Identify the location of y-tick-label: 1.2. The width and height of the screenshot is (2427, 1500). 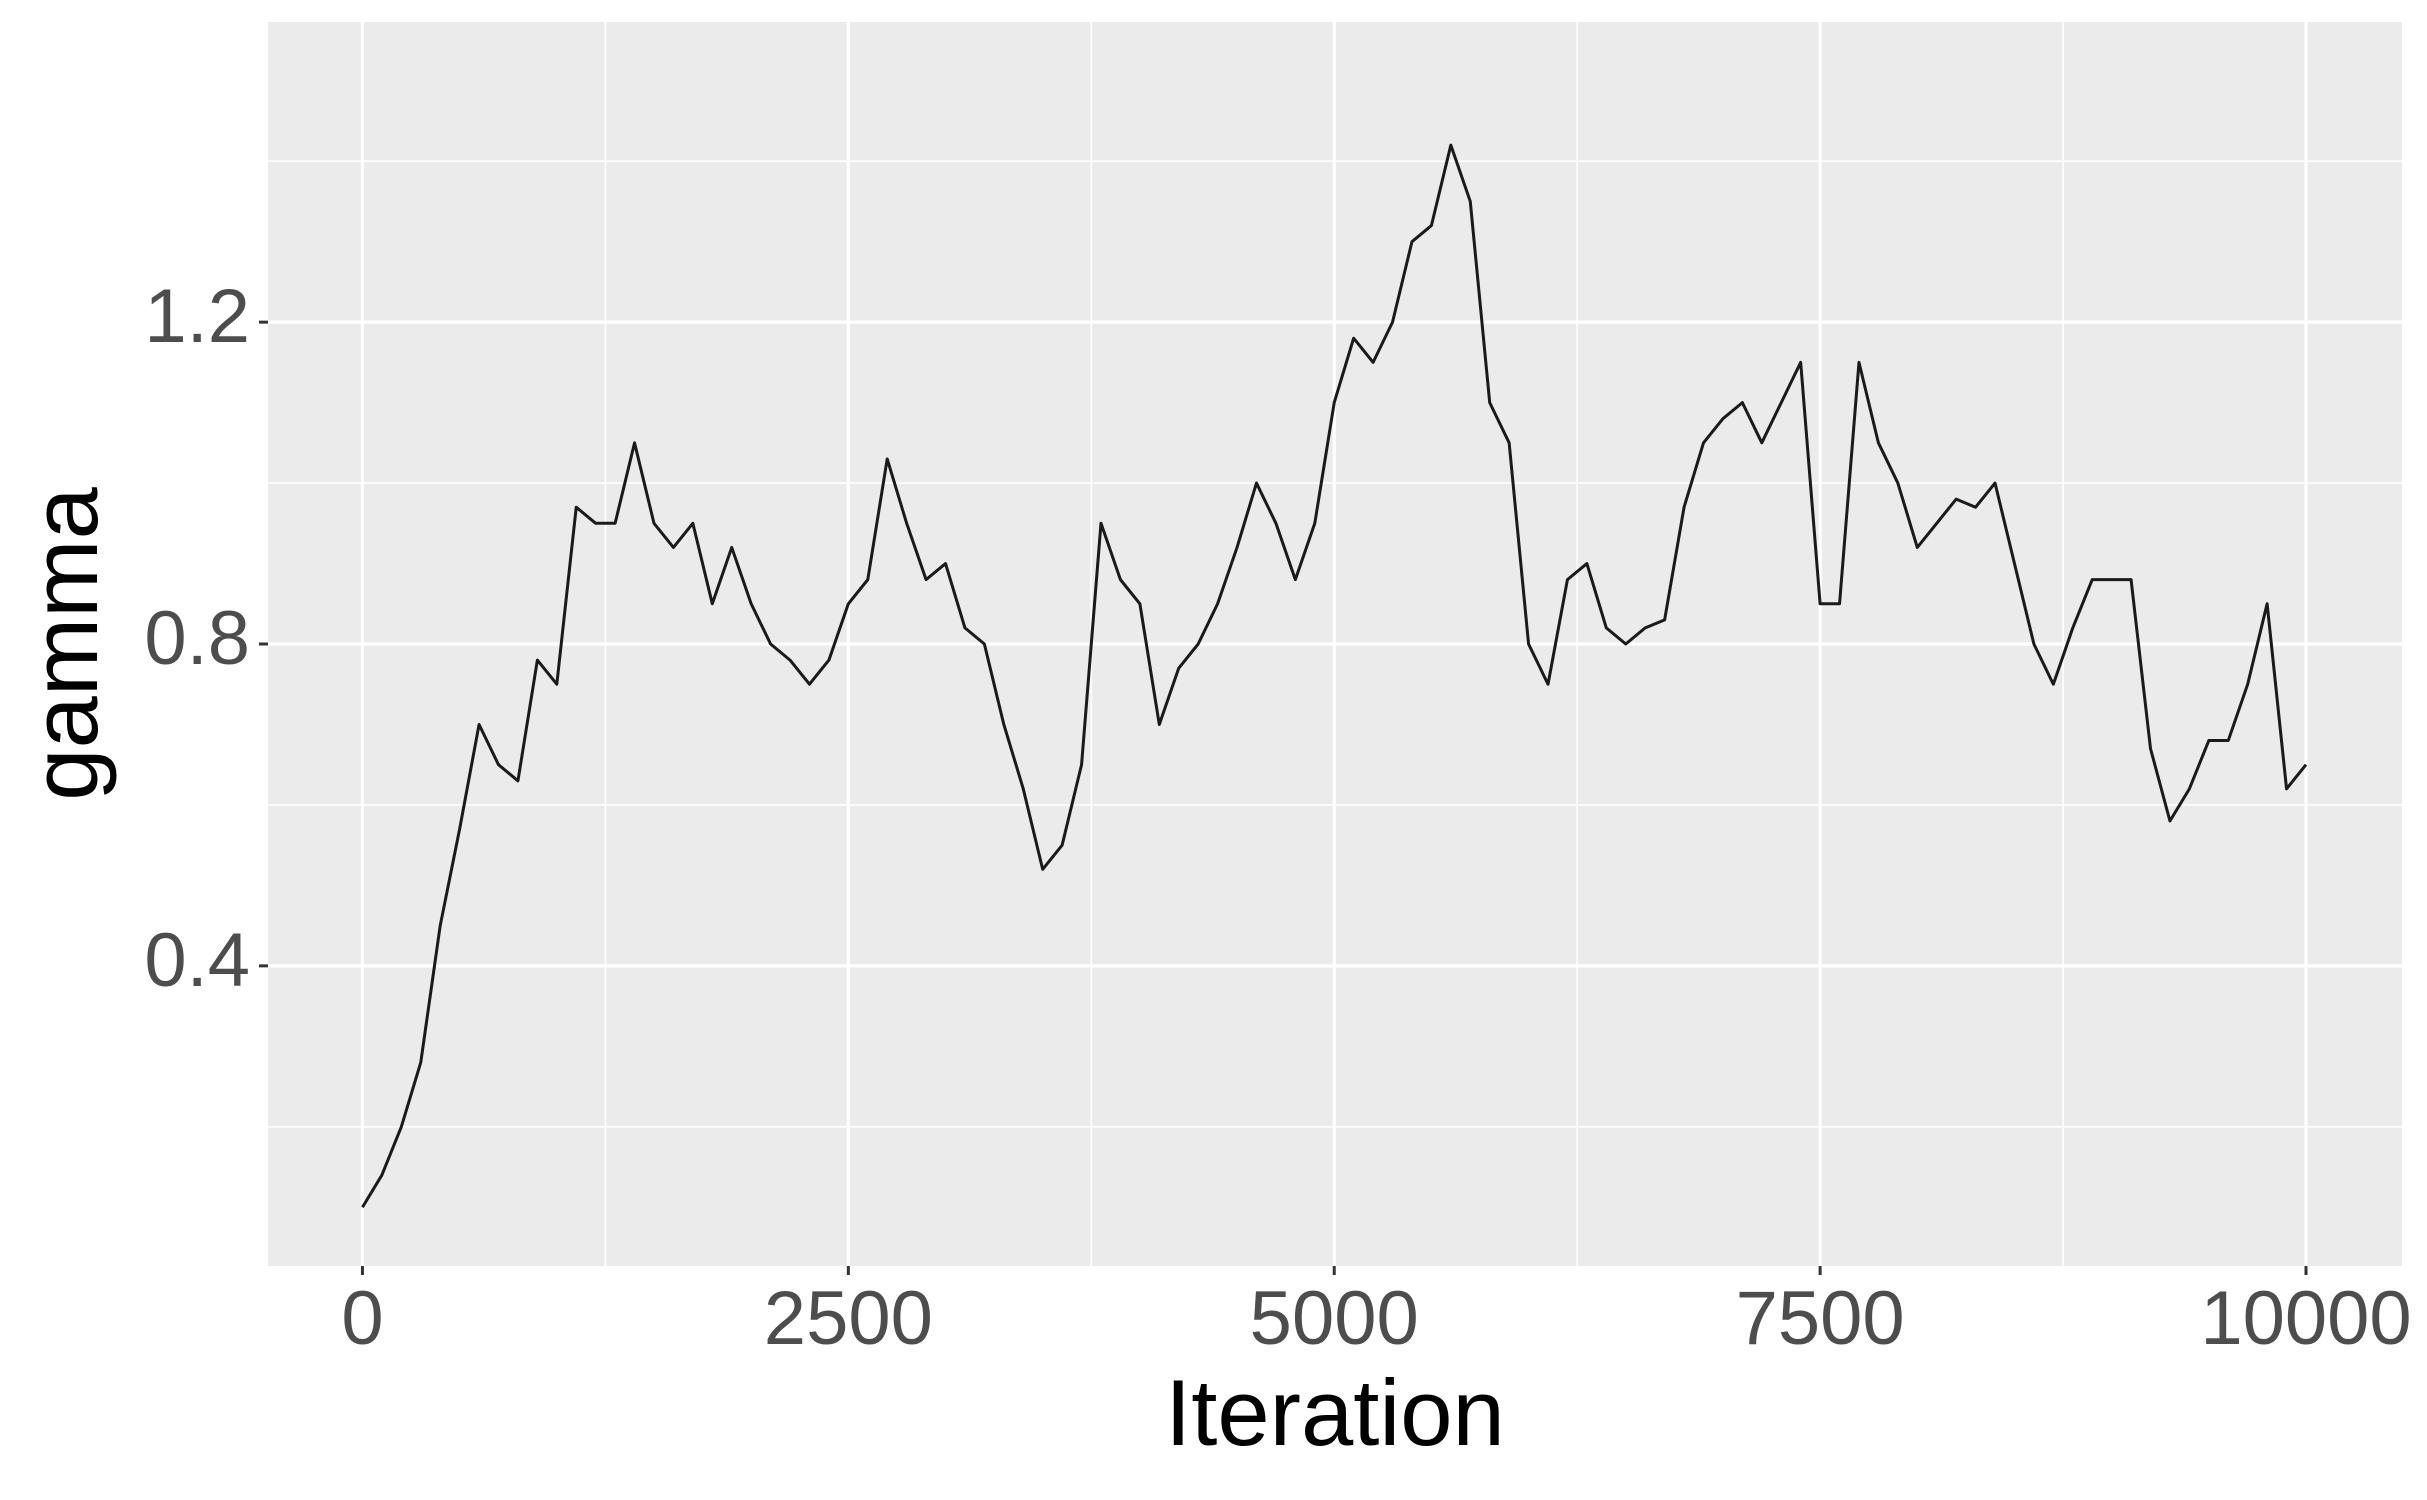
(197, 316).